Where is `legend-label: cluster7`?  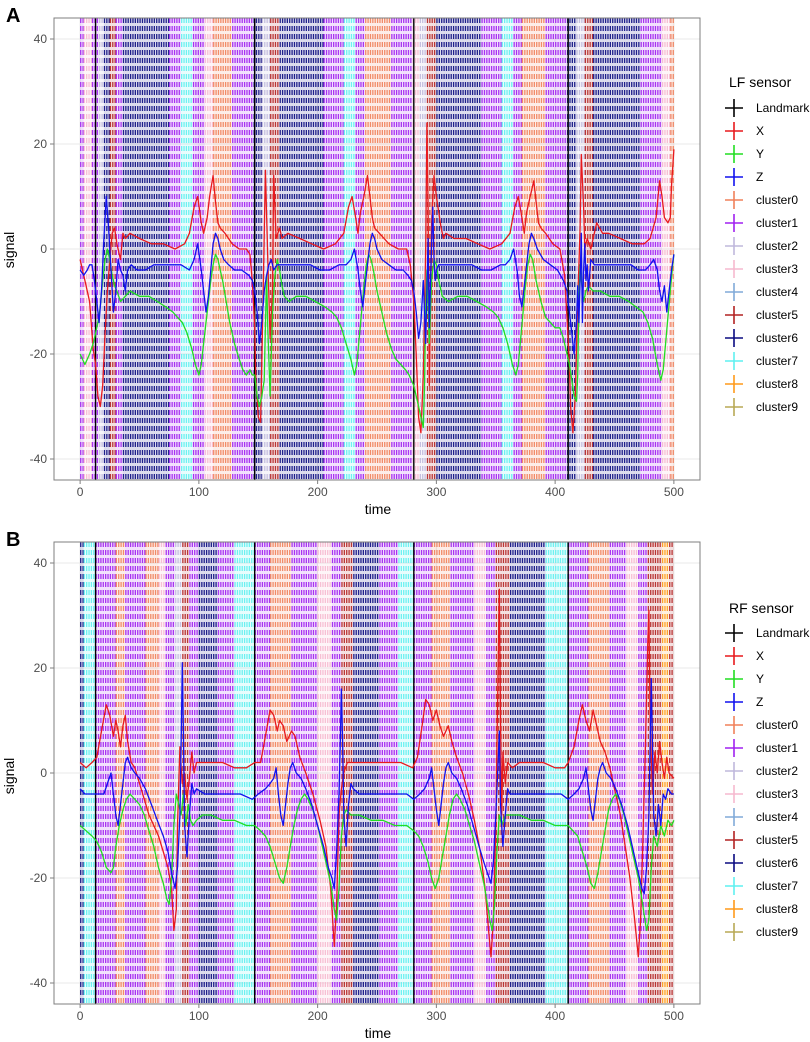 legend-label: cluster7 is located at coordinates (777, 886).